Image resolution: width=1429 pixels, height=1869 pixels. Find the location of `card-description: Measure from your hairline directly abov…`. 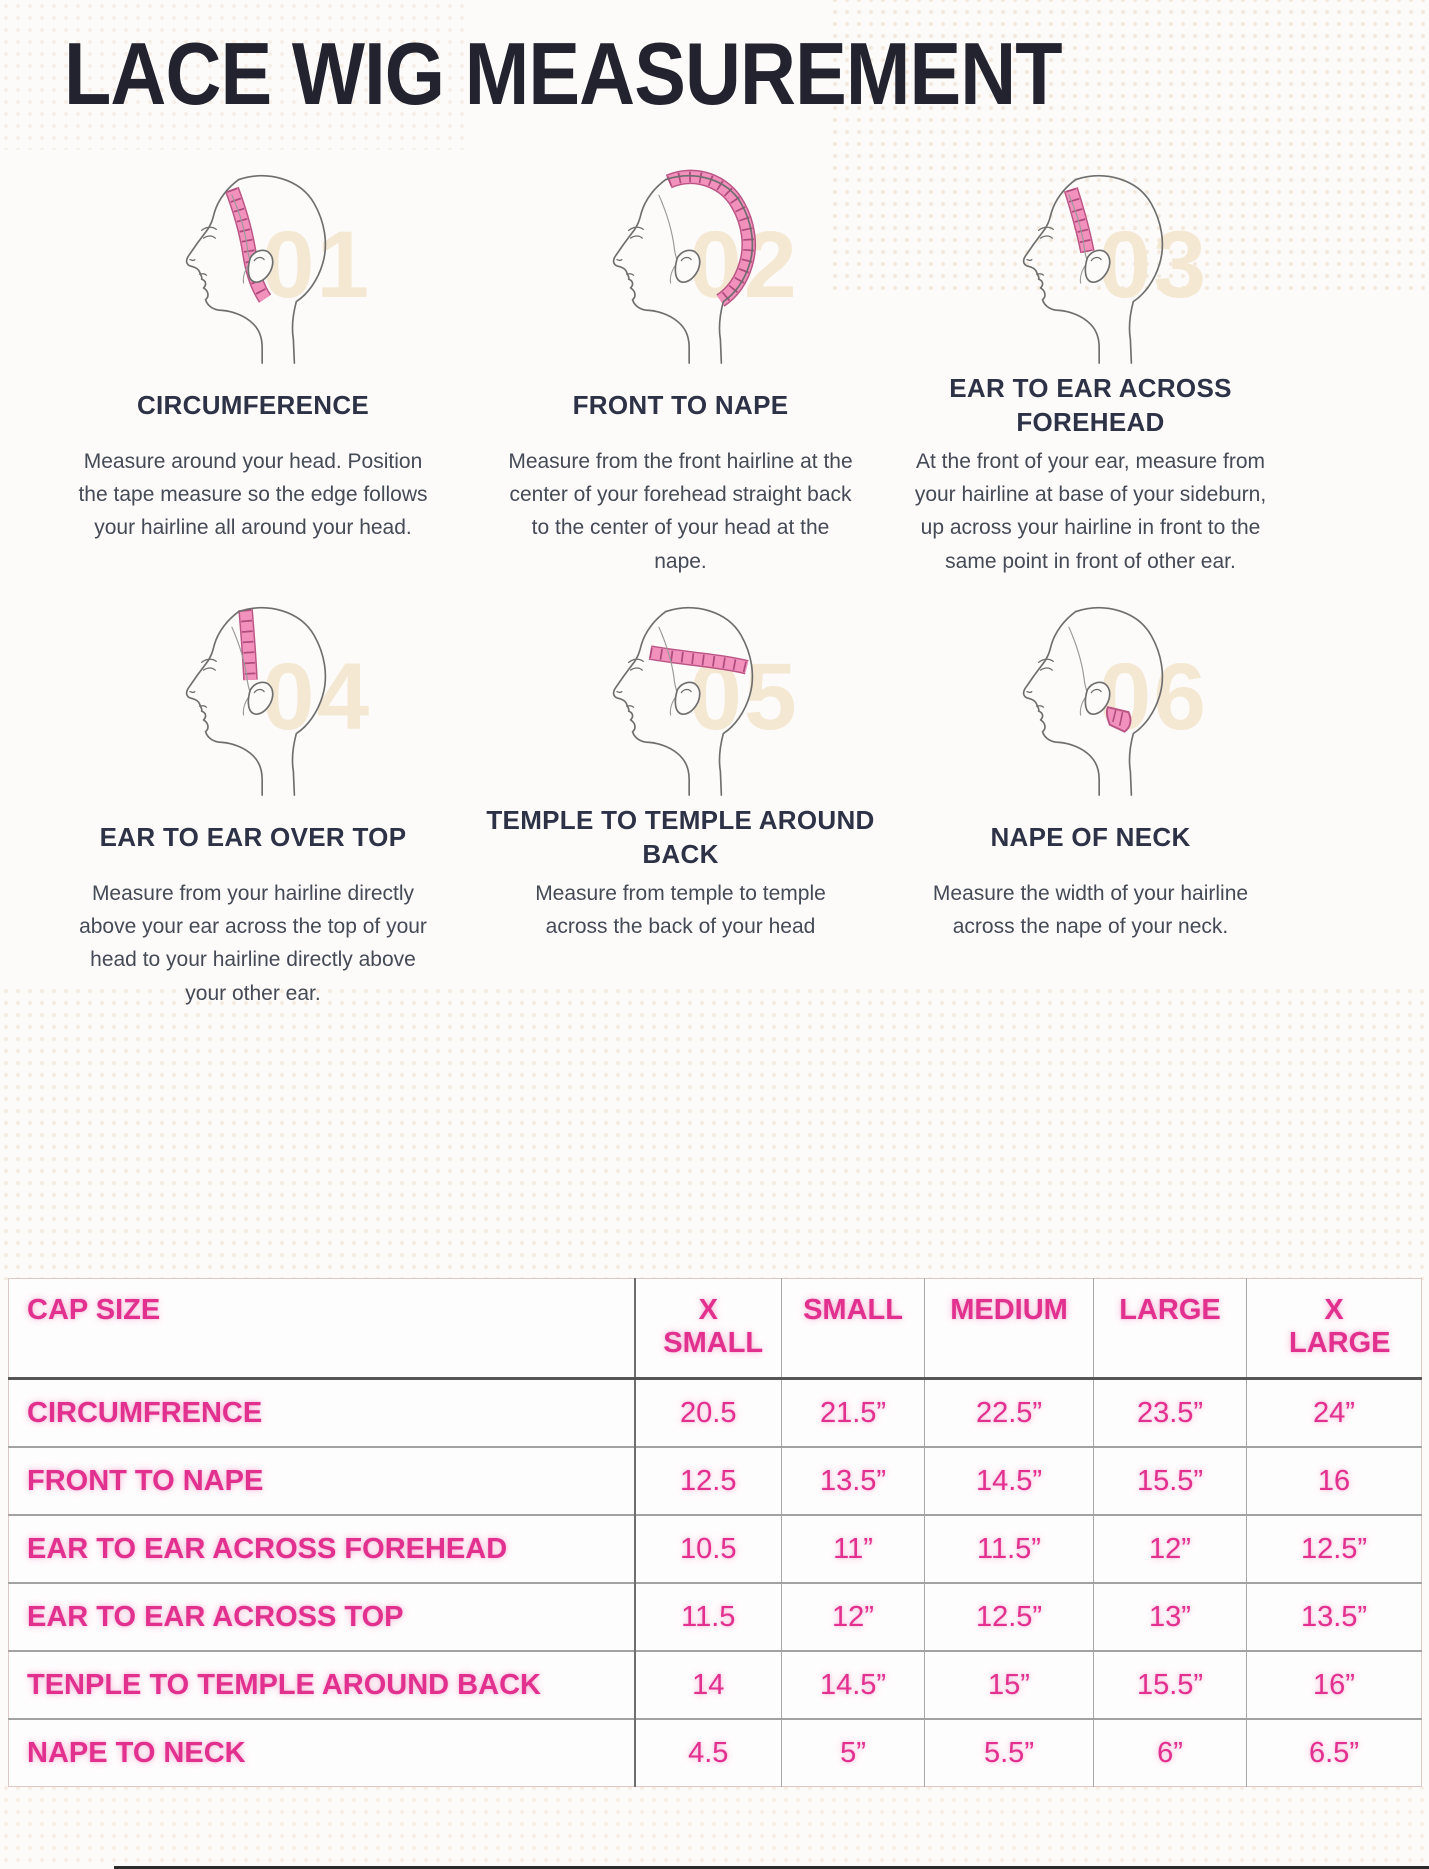

card-description: Measure from your hairline directly abov… is located at coordinates (253, 943).